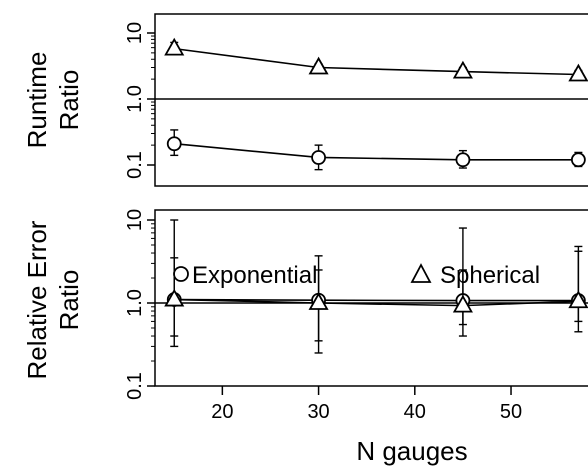  I want to click on legend-label-spherical: Spherical, so click(490, 275).